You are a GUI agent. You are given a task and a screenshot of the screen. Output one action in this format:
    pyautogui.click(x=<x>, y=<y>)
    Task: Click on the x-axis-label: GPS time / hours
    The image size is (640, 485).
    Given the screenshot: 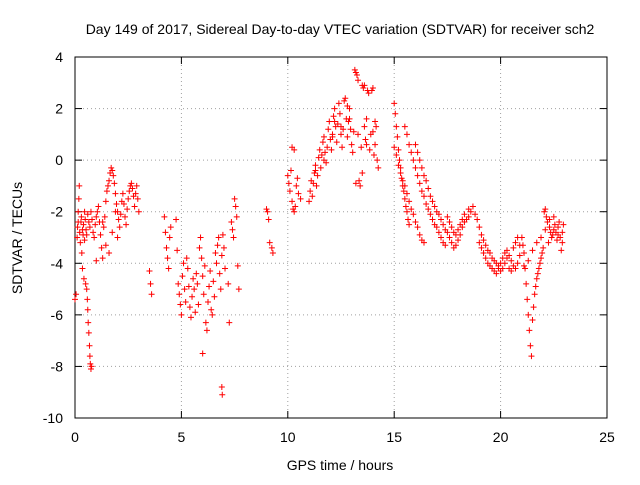 What is the action you would take?
    pyautogui.click(x=340, y=465)
    